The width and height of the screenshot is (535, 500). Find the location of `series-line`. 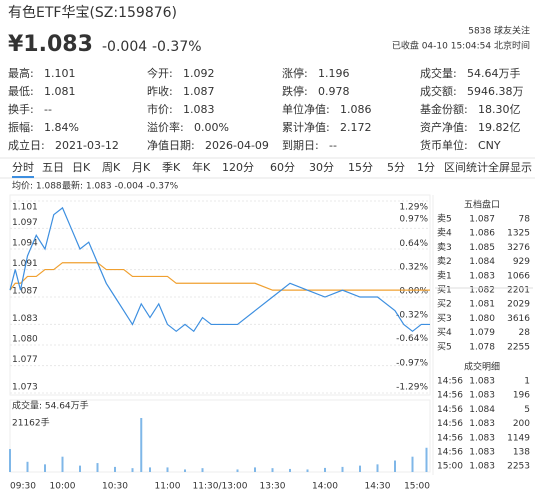

series-line is located at coordinates (219, 276).